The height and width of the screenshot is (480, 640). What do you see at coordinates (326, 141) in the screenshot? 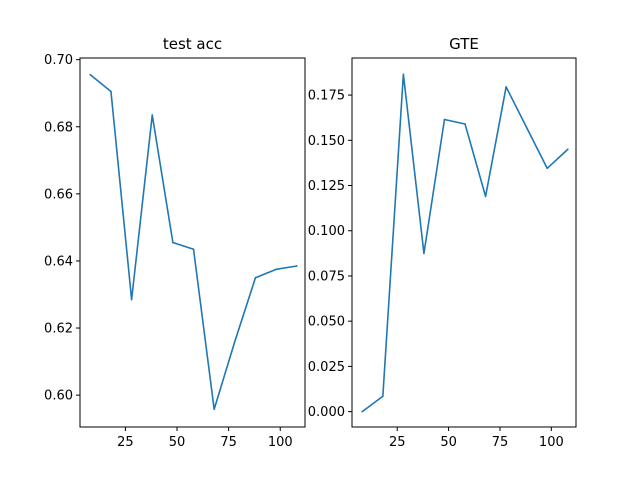
I see `gte-y-tick-label: 0.150` at bounding box center [326, 141].